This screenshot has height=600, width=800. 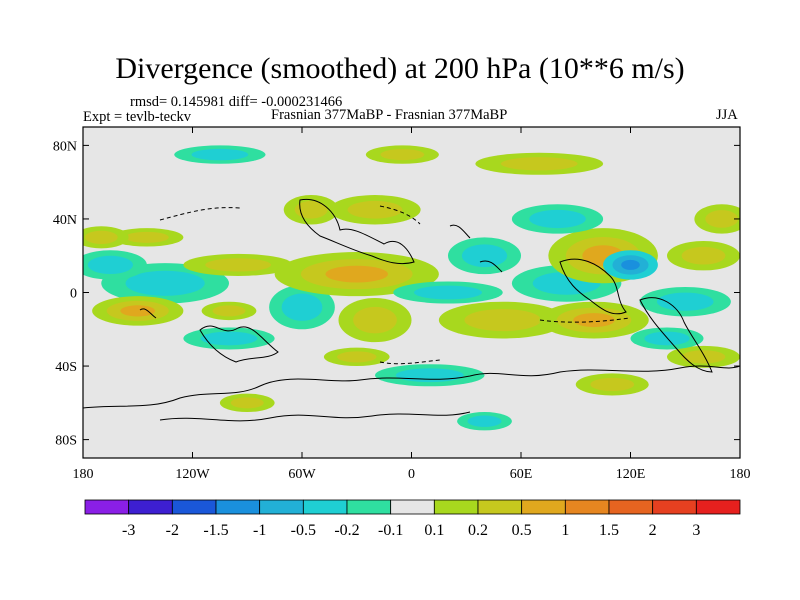 What do you see at coordinates (236, 102) in the screenshot?
I see `stats-label: rmsd= 0.145981 diff= -0.000231466` at bounding box center [236, 102].